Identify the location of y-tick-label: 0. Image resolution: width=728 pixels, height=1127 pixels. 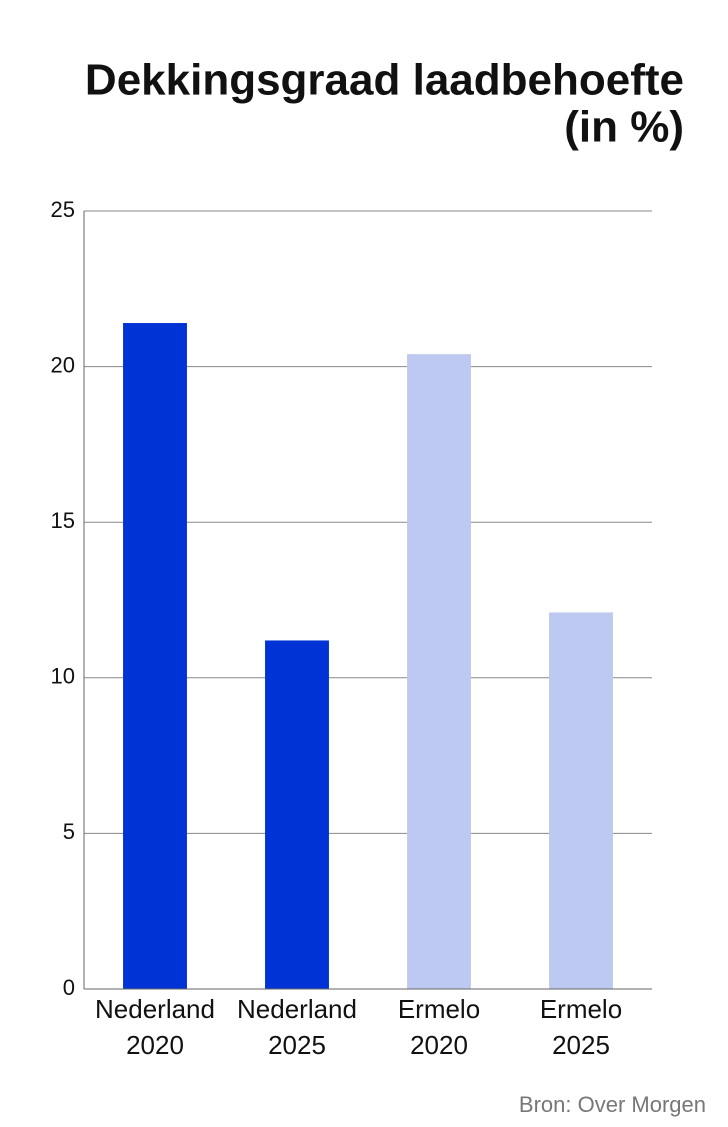
(69, 987).